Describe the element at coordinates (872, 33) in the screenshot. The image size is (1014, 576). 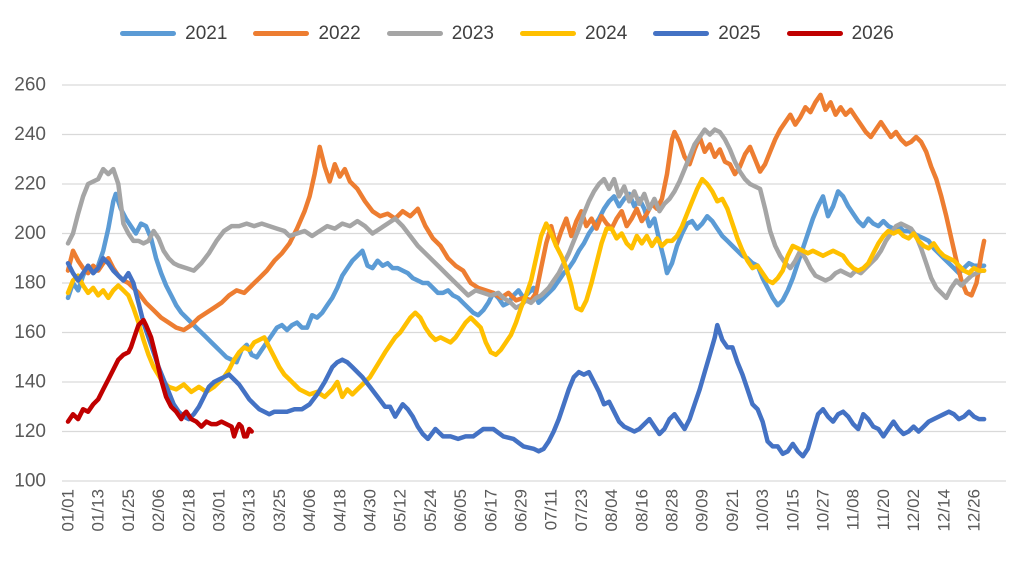
I see `legend-label: 2026` at that location.